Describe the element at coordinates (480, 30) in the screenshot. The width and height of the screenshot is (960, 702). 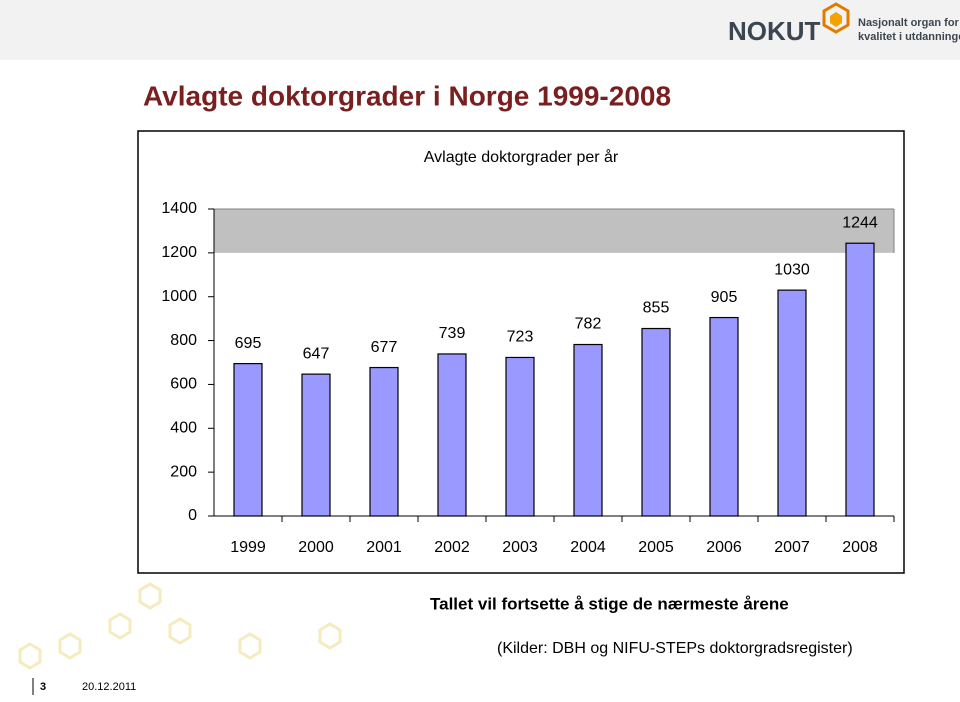
I see `header-band` at that location.